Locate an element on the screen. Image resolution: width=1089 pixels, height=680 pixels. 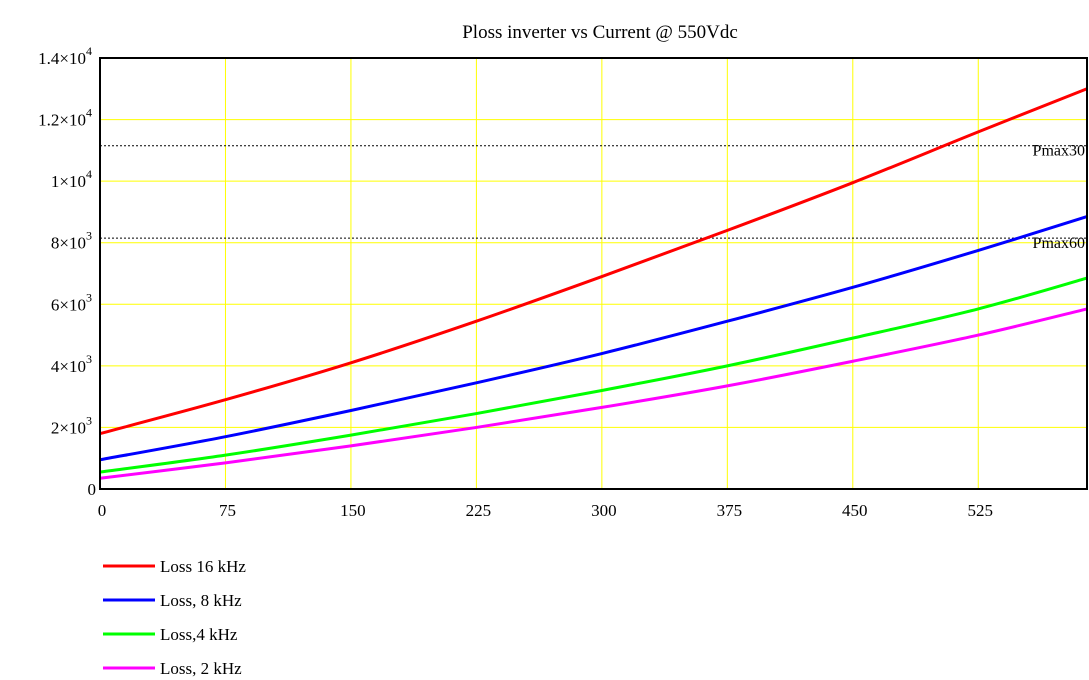
reference-label-pmax30: Pmax30 is located at coordinates (1059, 151).